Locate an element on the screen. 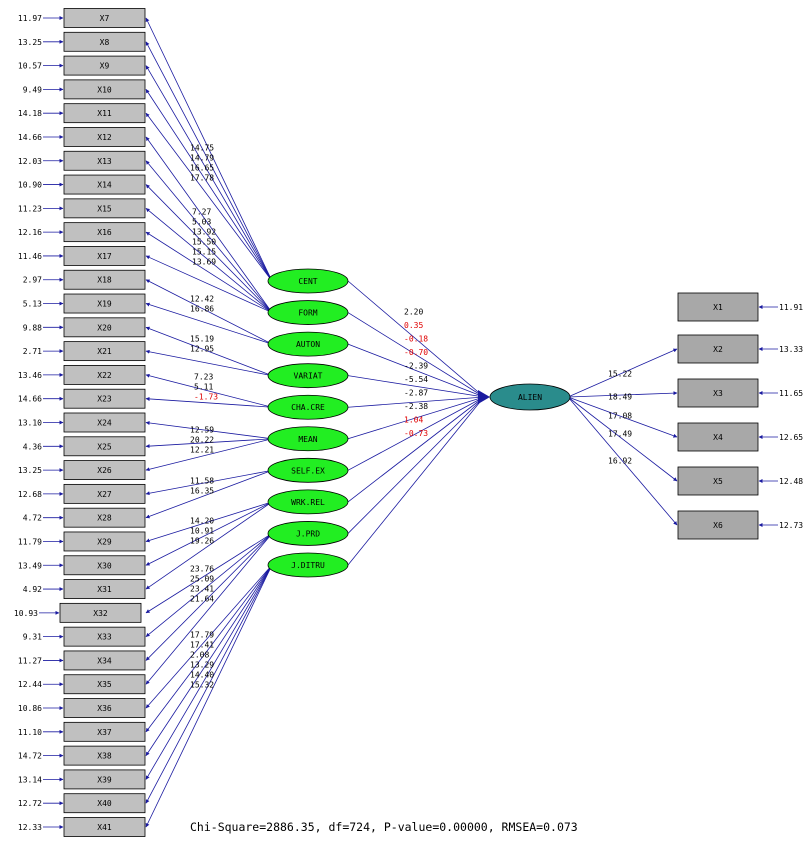 This screenshot has width=811, height=841. indicator-box-x38 is located at coordinates (104, 755).